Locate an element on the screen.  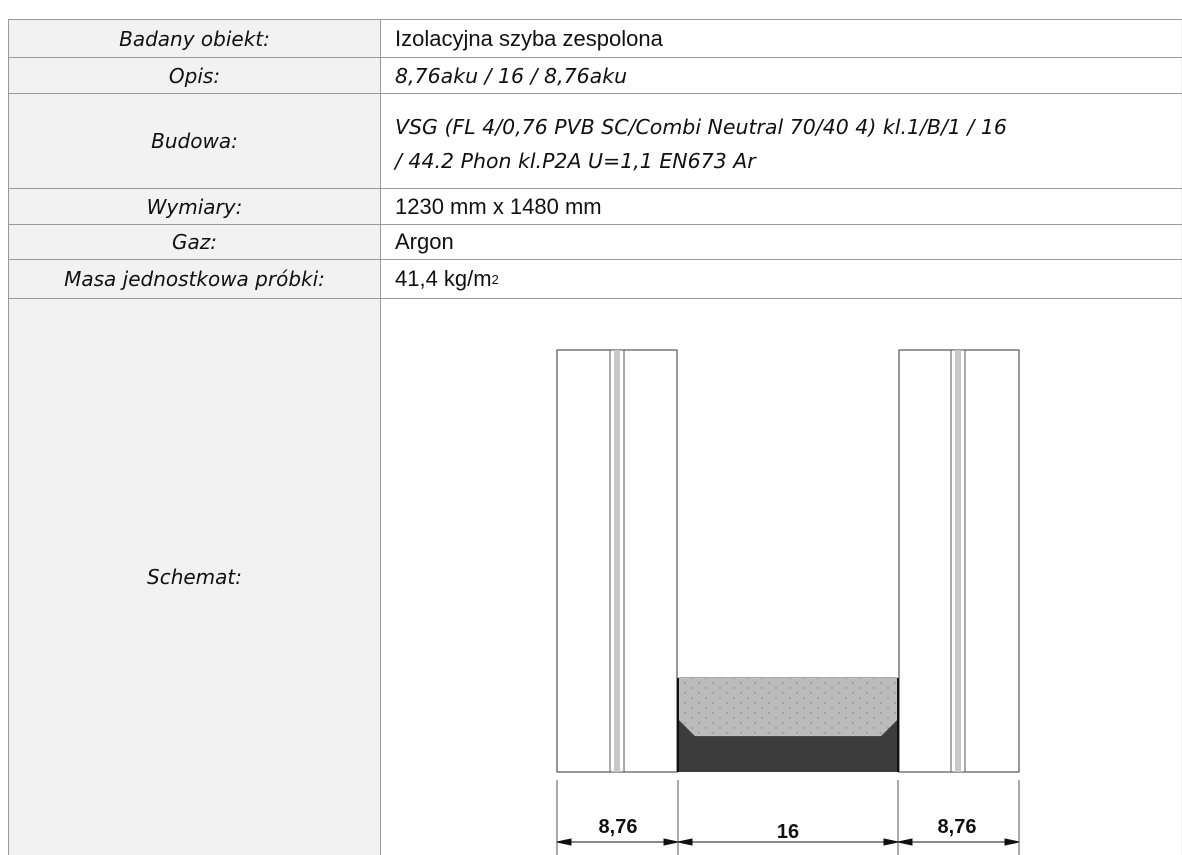
label-masa: Masa jednostkowa próbki: is located at coordinates (194, 279).